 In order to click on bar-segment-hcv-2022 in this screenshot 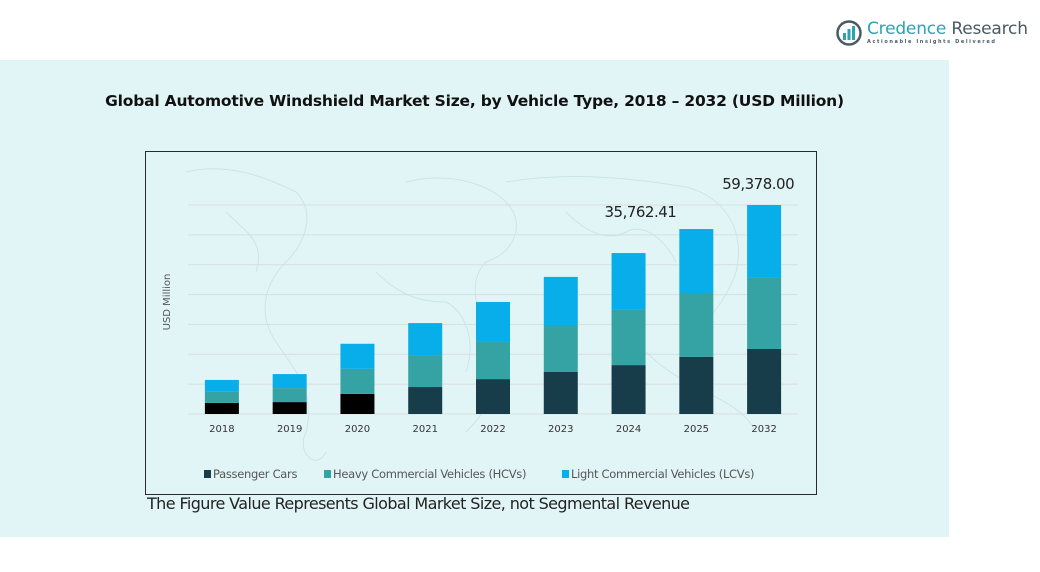, I will do `click(493, 360)`.